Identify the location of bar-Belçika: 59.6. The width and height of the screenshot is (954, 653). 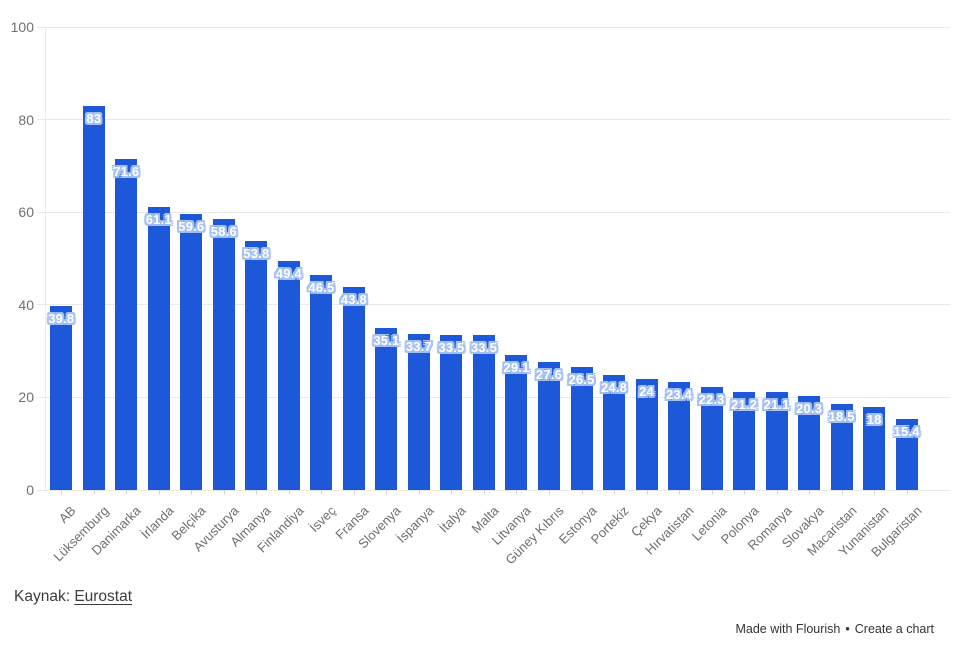
(191, 352).